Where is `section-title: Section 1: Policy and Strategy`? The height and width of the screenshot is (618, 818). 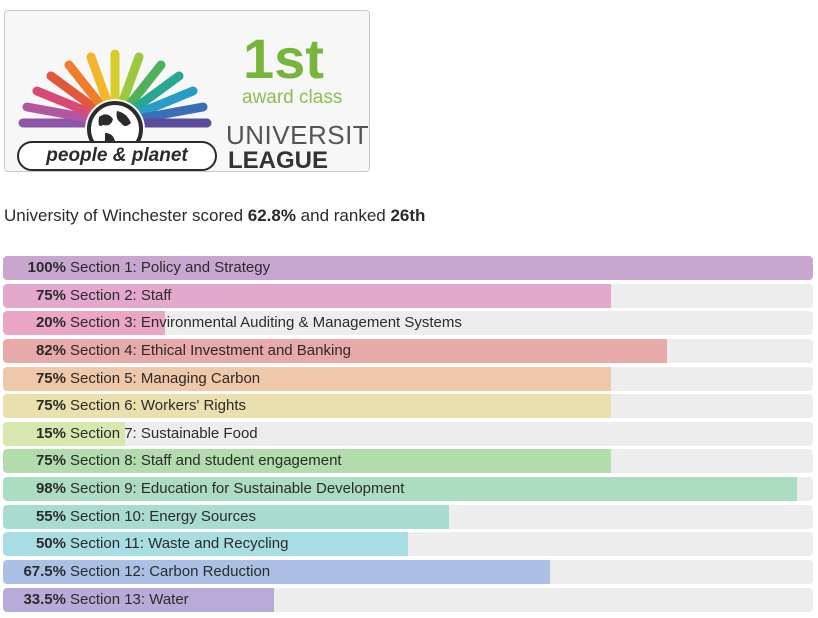
section-title: Section 1: Policy and Strategy is located at coordinates (170, 267).